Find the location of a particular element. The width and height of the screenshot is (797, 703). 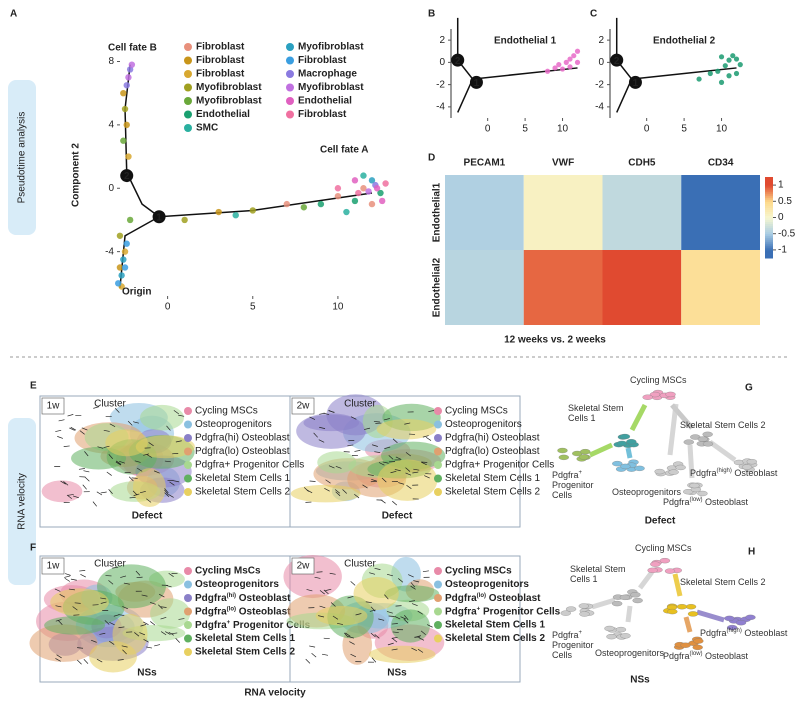

text-part: Progenitor Cells is located at coordinates (573, 649).